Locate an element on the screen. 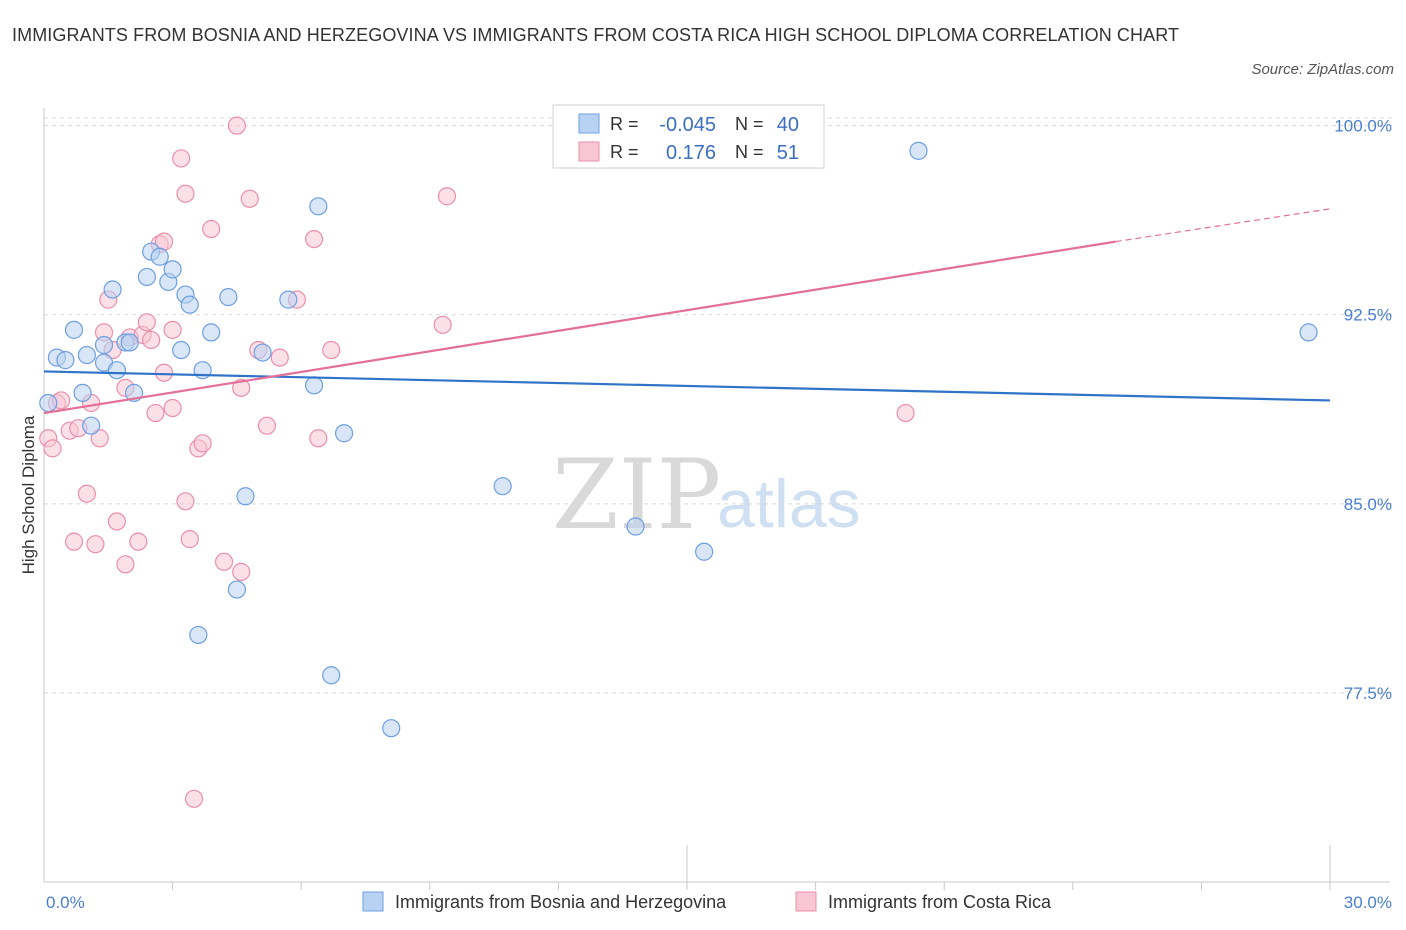 The height and width of the screenshot is (930, 1406). blue-r-label: R = is located at coordinates (624, 124).